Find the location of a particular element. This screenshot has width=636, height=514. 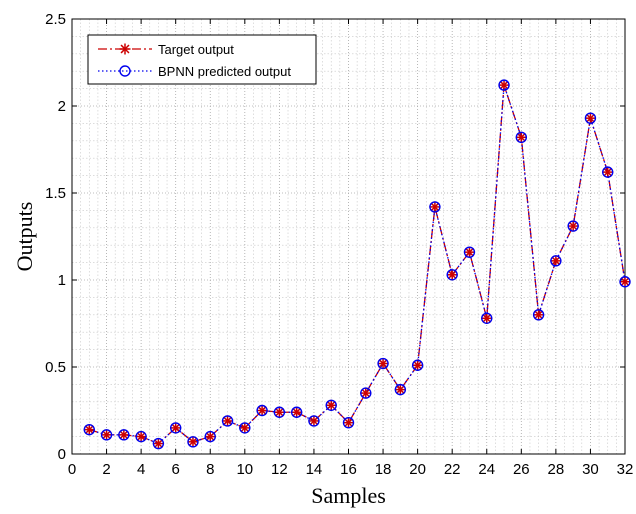

x-tick-label: 8 is located at coordinates (210, 469).